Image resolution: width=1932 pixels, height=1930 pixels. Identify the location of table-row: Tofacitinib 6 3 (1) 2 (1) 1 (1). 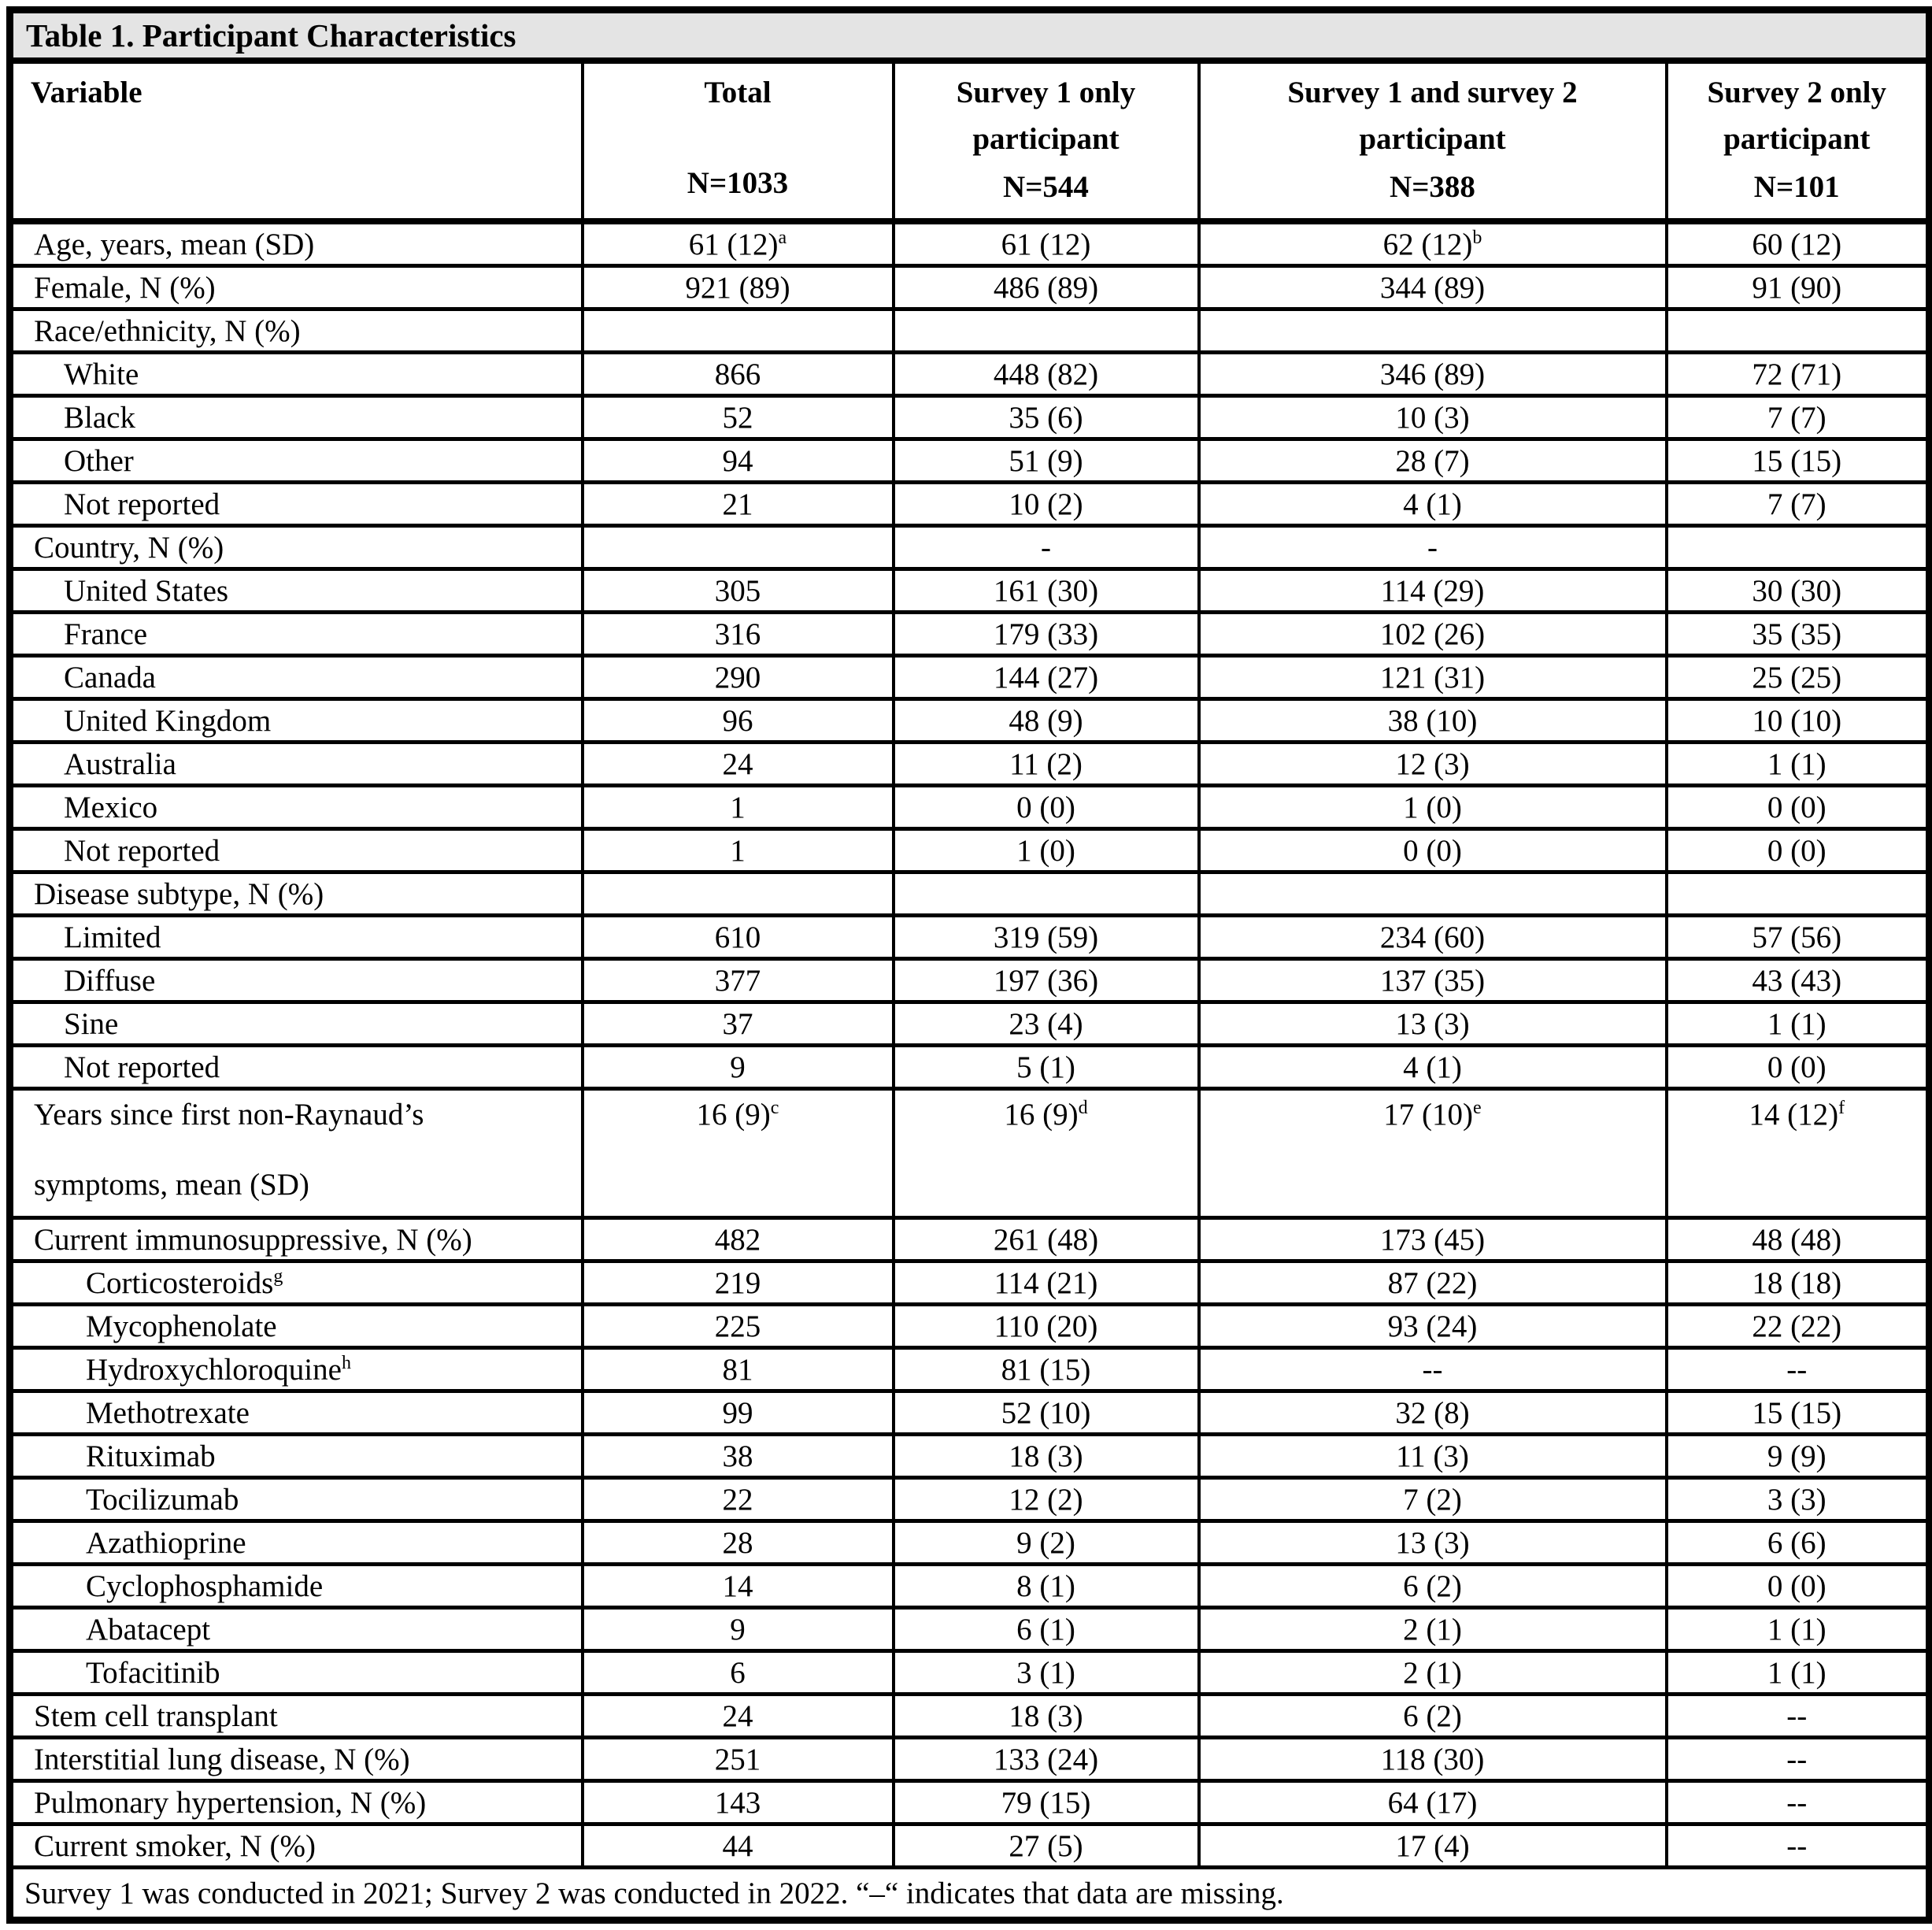
(969, 1672).